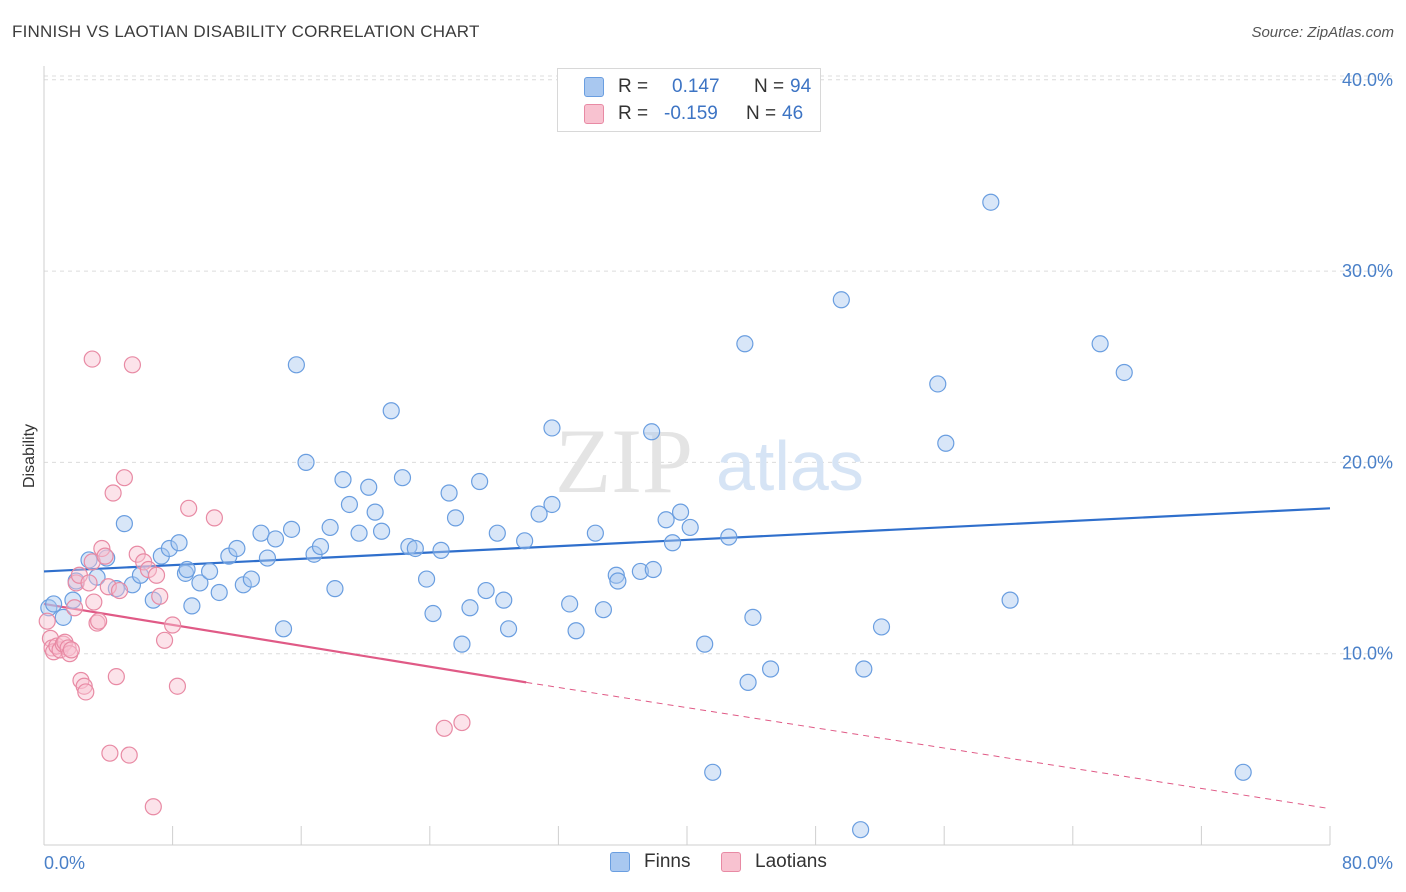 This screenshot has height=892, width=1406. What do you see at coordinates (633, 86) in the screenshot?
I see `finns-r-label: R =` at bounding box center [633, 86].